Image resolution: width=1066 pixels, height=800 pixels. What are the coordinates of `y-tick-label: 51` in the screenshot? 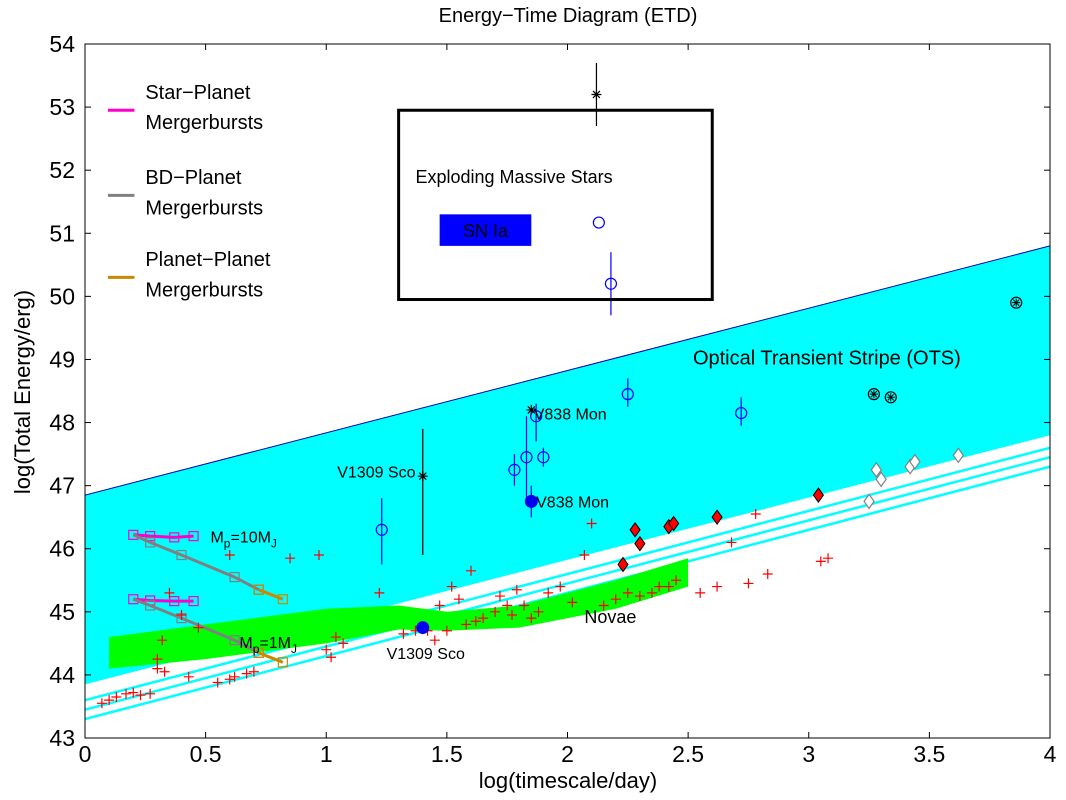 It's located at (62, 233).